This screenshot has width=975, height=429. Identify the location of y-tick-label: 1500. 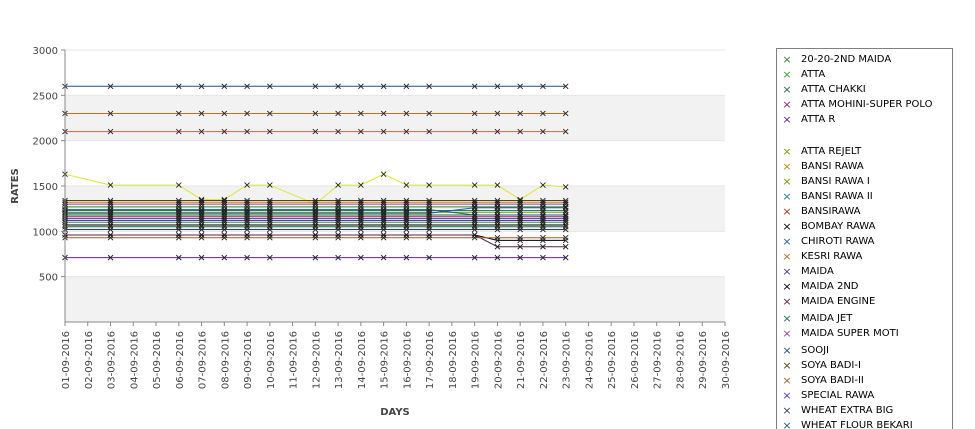
(45, 187).